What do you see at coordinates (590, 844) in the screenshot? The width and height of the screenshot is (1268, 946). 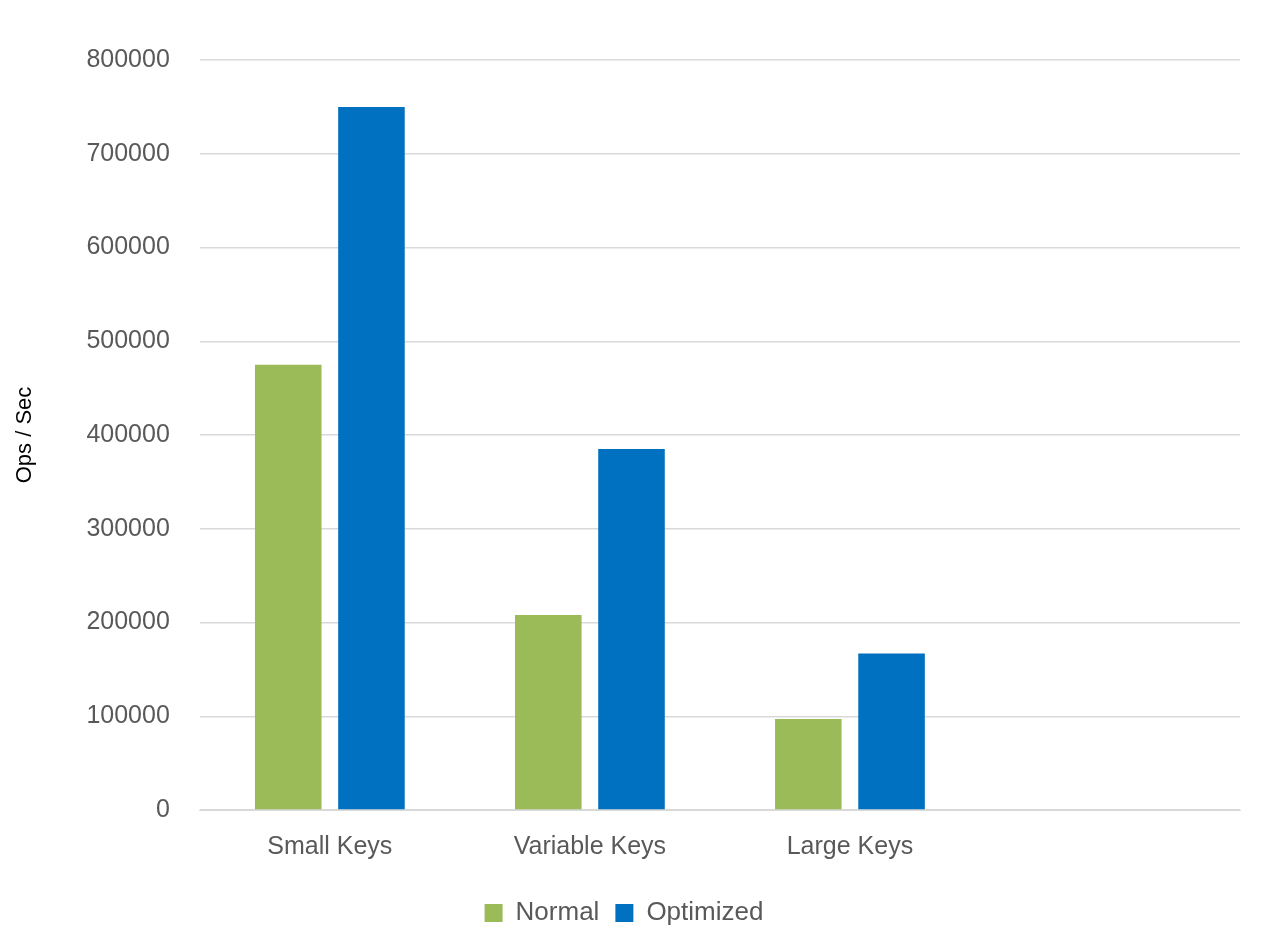 I see `x-tick-label: Variable Keys` at bounding box center [590, 844].